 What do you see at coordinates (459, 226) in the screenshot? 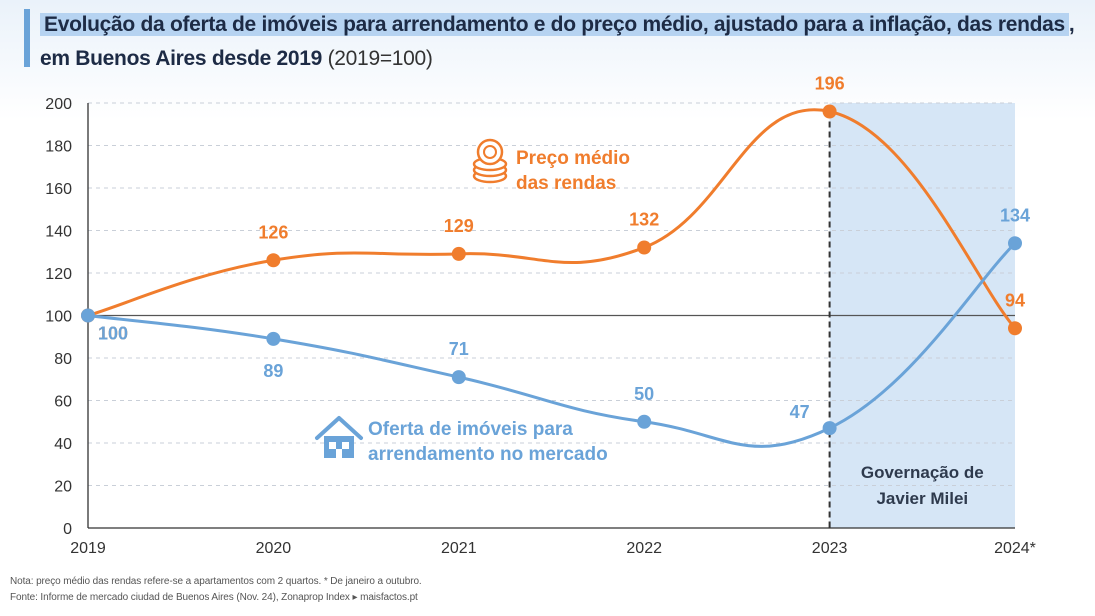
I see `data-label: 129` at bounding box center [459, 226].